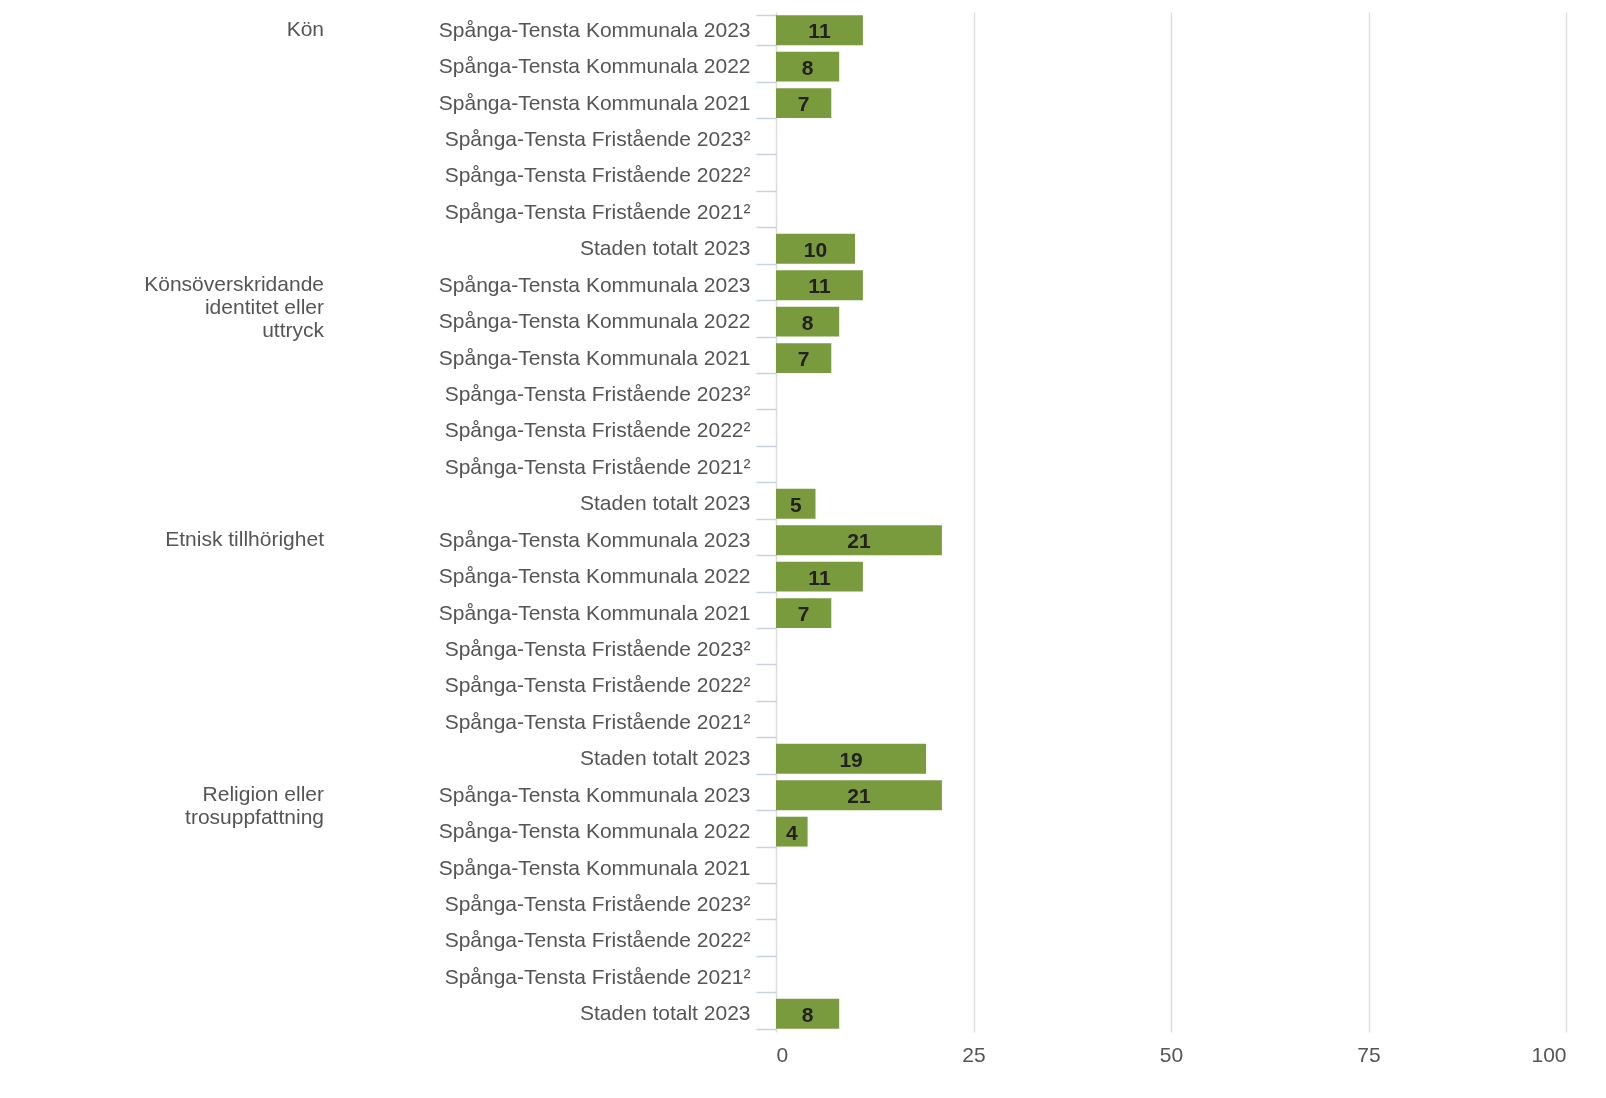 The width and height of the screenshot is (1606, 1098). What do you see at coordinates (305, 29) in the screenshot?
I see `text: Kön` at bounding box center [305, 29].